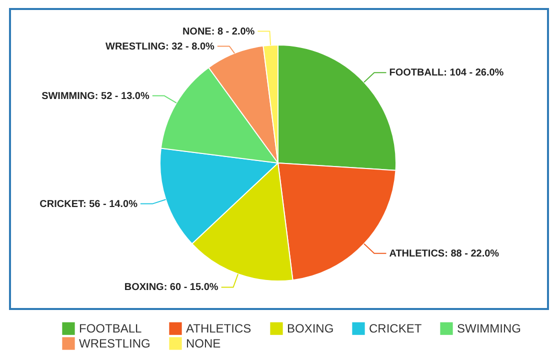 This screenshot has height=356, width=560. Describe the element at coordinates (110, 329) in the screenshot. I see `legend-label: FOOTBALL` at that location.